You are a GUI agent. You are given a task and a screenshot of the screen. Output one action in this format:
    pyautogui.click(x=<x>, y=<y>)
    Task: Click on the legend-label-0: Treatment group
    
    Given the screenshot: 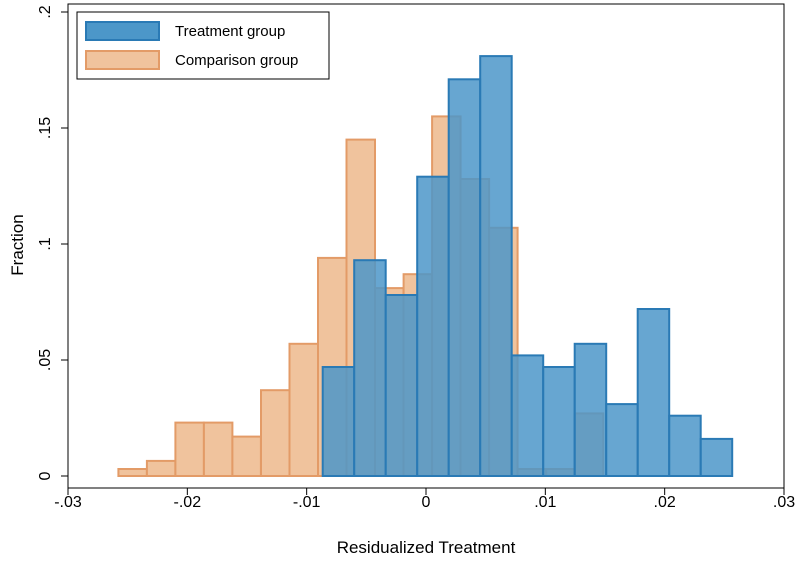 What is the action you would take?
    pyautogui.click(x=230, y=31)
    